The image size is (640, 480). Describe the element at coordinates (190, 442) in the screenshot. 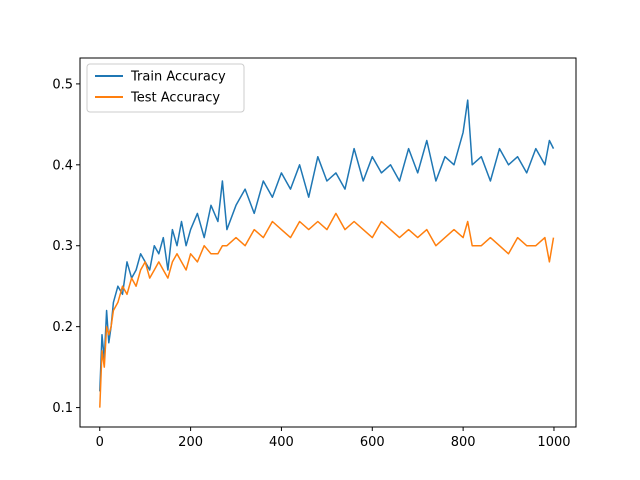

I see `x-tick-label: 200` at that location.